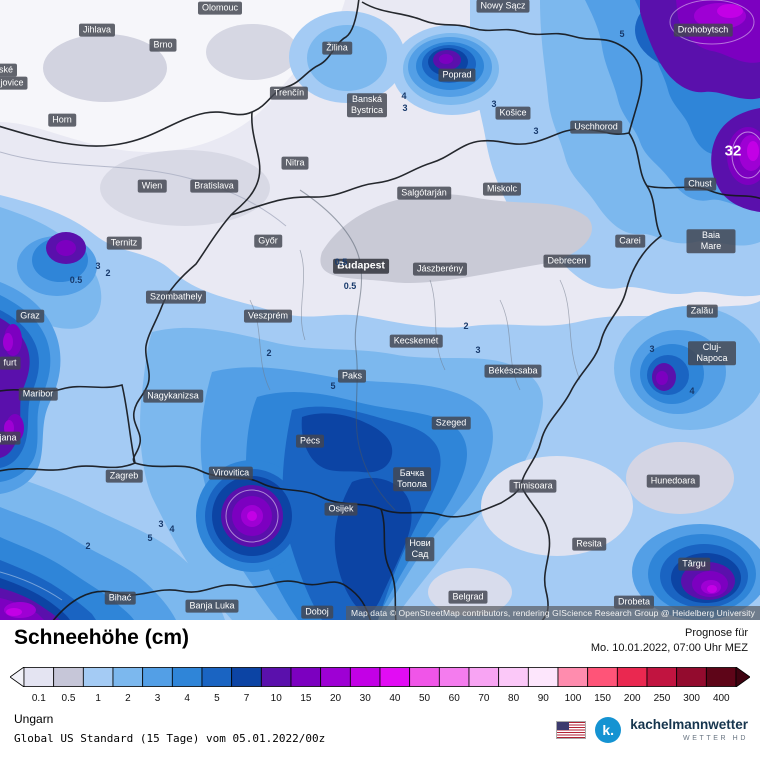 The height and width of the screenshot is (760, 760). What do you see at coordinates (669, 648) in the screenshot?
I see `prognosis-datetime: Mo. 10.01.2022, 07:00 Uhr MEZ` at bounding box center [669, 648].